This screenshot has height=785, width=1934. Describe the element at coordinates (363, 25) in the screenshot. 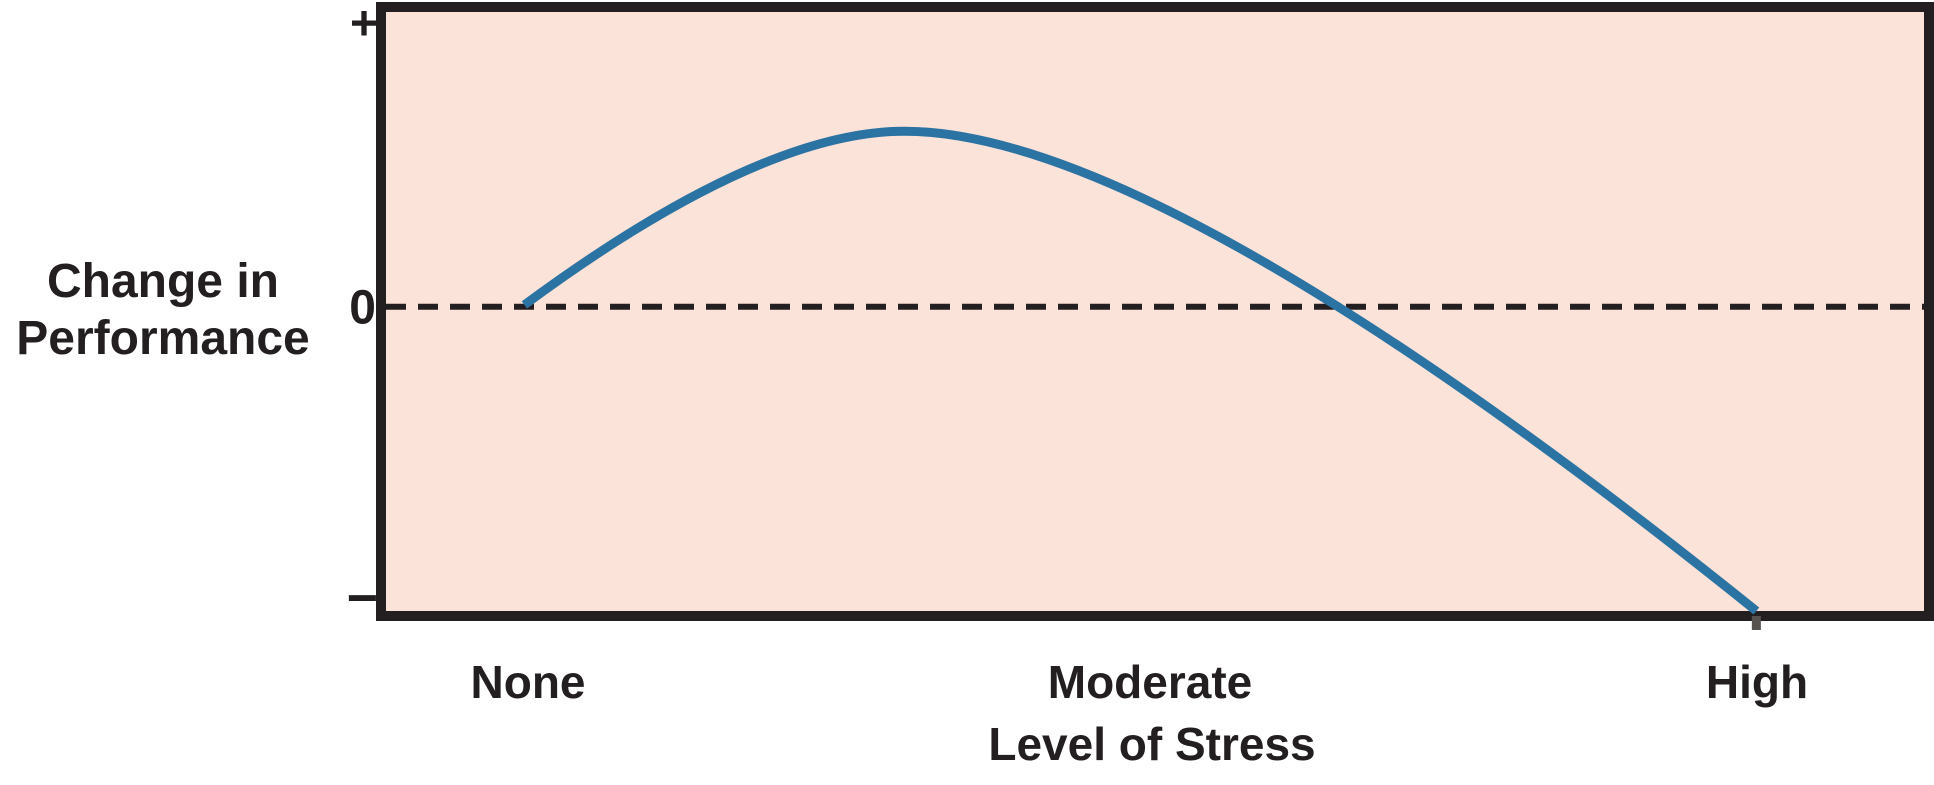

I see `y-axis-plus-marker: +` at that location.